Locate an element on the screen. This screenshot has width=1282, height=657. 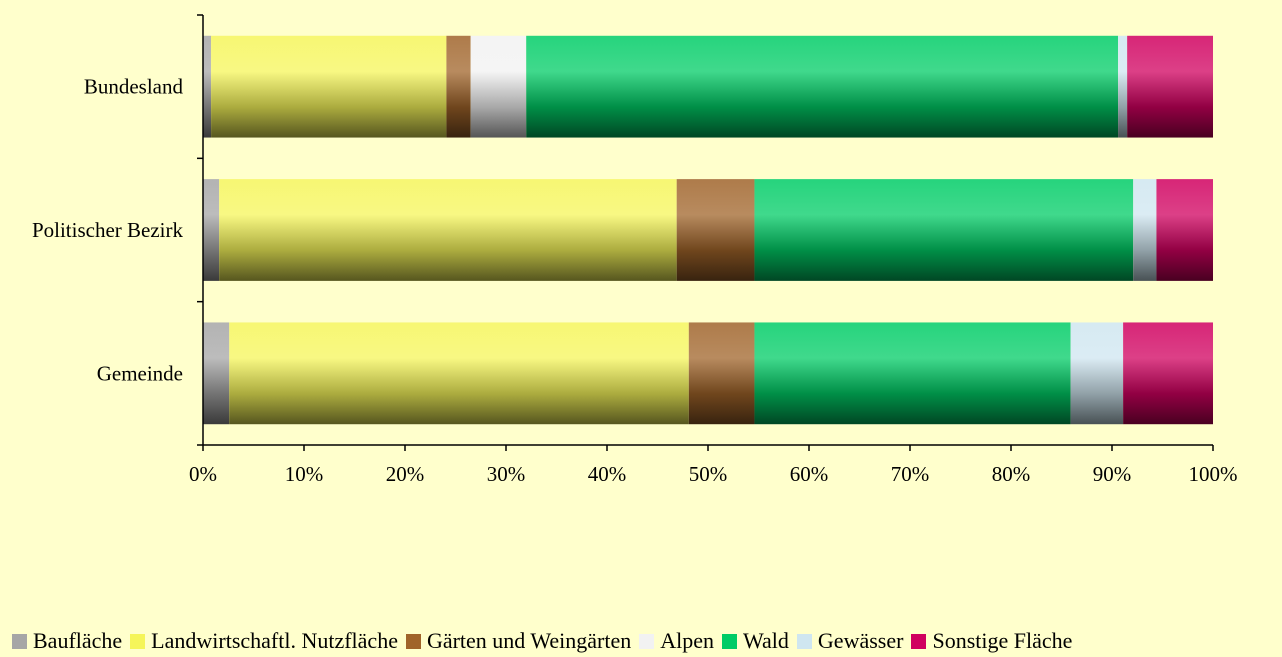
category-label: Gemeinde is located at coordinates (140, 373).